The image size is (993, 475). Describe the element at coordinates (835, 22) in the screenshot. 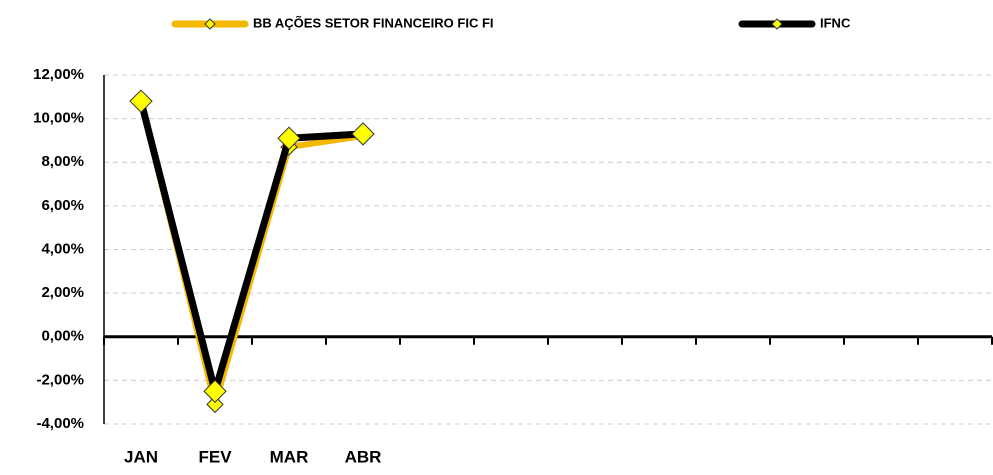

I see `legend-label: IFNC` at that location.